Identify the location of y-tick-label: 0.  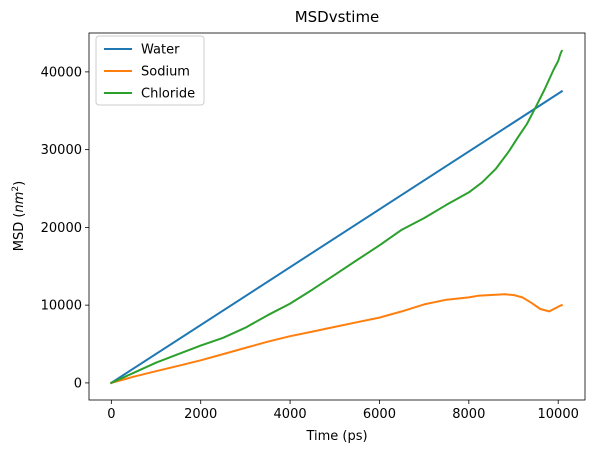
(78, 383).